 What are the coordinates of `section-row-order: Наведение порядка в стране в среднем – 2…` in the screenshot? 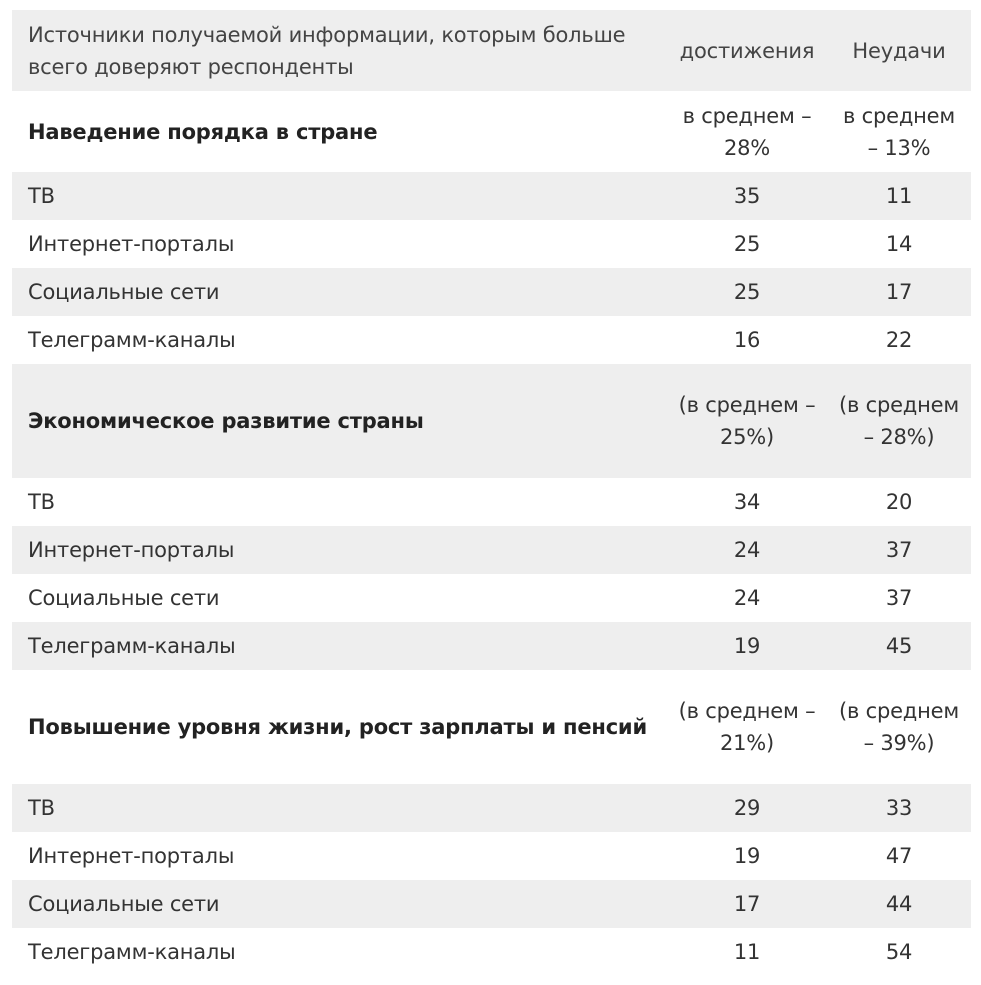 It's located at (491, 131).